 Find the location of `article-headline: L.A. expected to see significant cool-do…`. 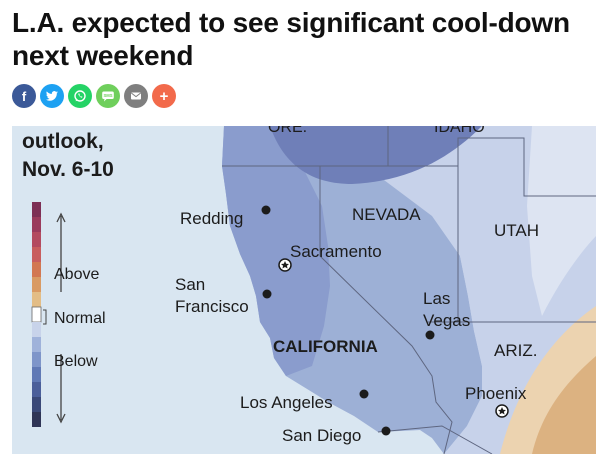

article-headline: L.A. expected to see significant cool-do… is located at coordinates (291, 39).